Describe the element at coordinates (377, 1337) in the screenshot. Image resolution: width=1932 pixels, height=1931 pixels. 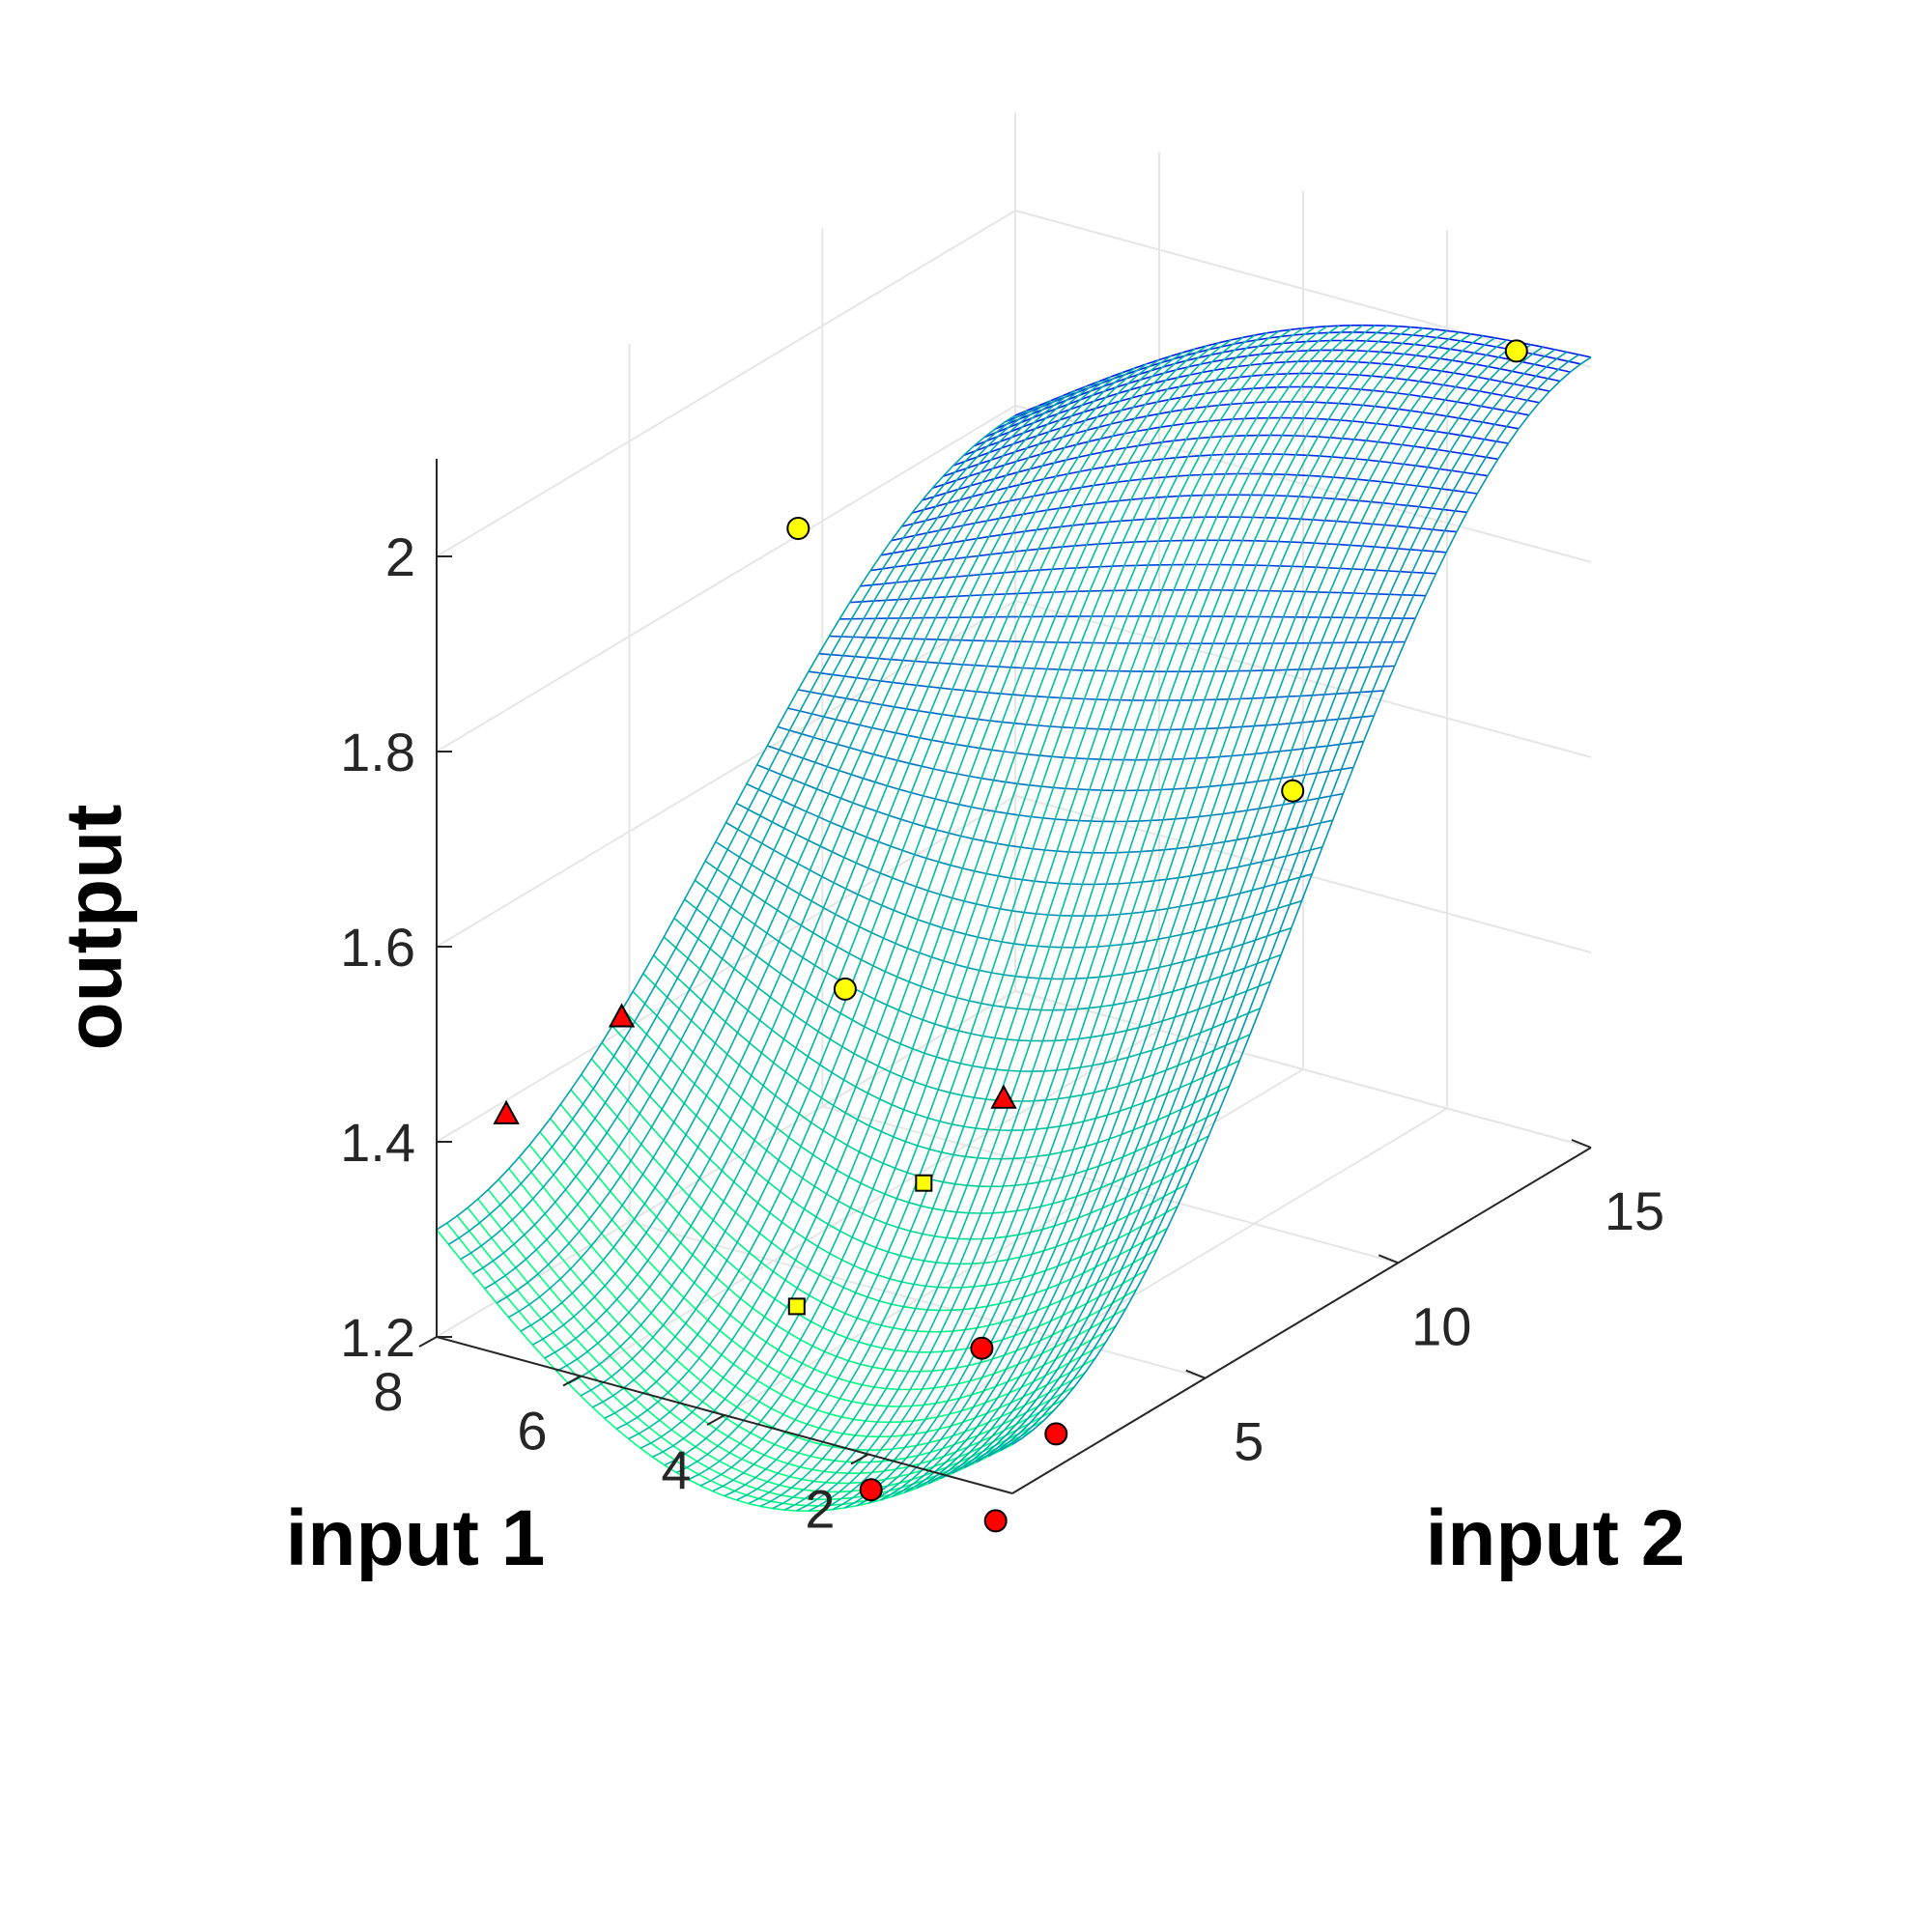
I see `z-tick-label: 1.2` at that location.